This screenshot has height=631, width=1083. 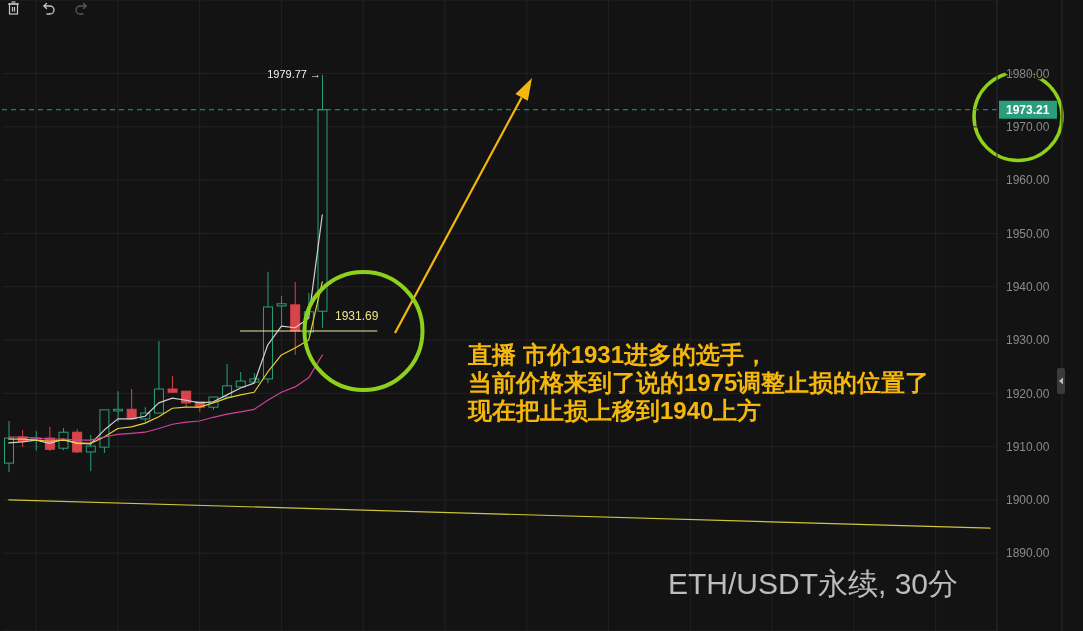 What do you see at coordinates (1028, 180) in the screenshot?
I see `y-tick-label: 1960.00` at bounding box center [1028, 180].